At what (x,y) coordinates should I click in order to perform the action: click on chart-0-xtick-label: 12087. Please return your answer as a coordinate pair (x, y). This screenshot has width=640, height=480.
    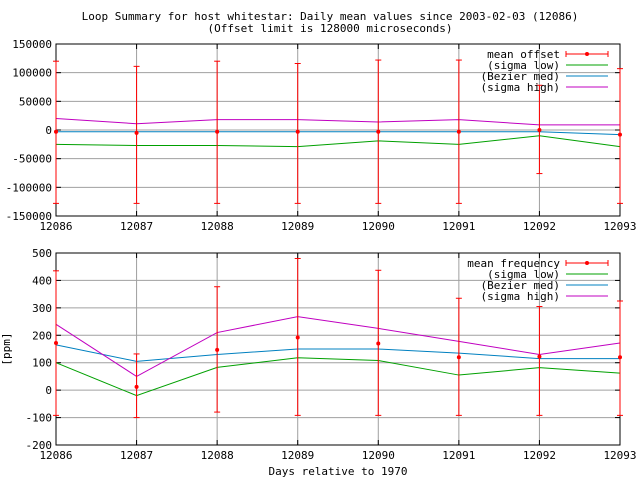
    Looking at the image, I should click on (136, 226).